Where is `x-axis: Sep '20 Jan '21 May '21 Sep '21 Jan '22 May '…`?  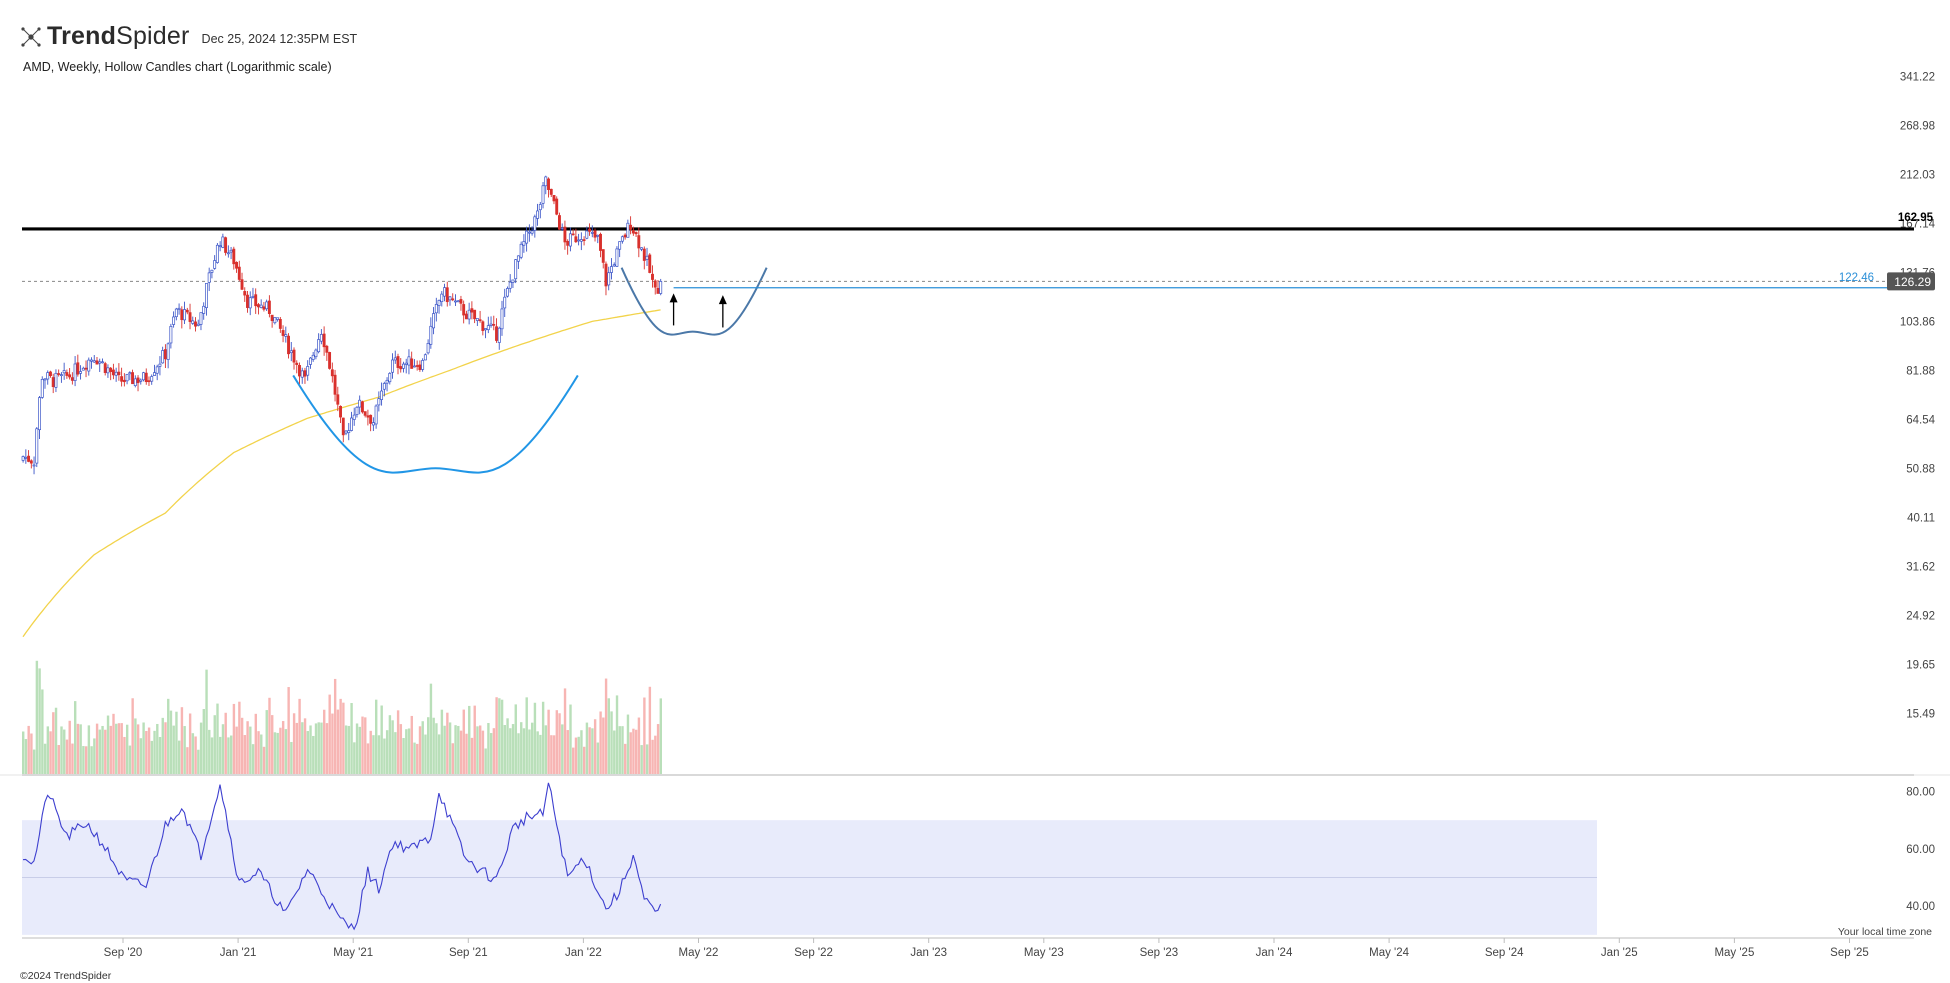 x-axis: Sep '20 Jan '21 May '21 Sep '21 Jan '22 May '… is located at coordinates (986, 948).